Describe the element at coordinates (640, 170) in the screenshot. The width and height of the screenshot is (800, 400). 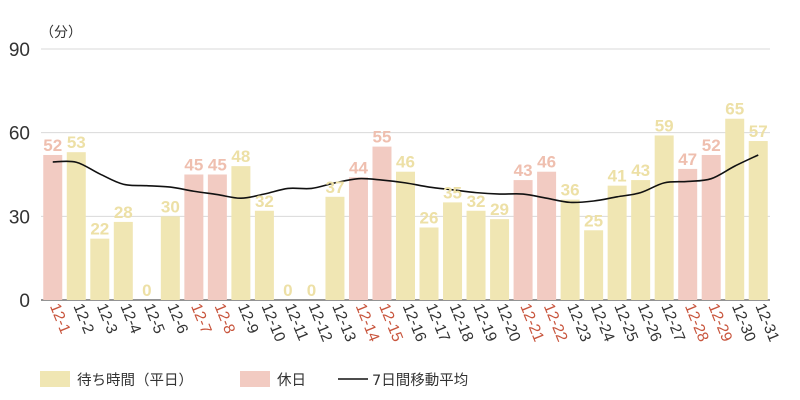
I see `data-label-12-26: 43` at that location.